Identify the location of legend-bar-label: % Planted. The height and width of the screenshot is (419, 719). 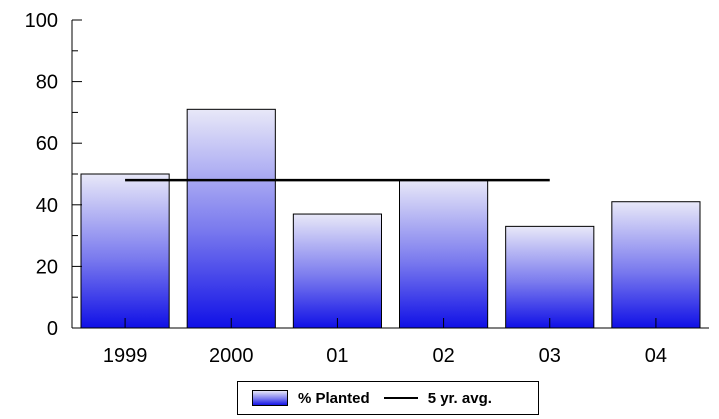
(334, 398).